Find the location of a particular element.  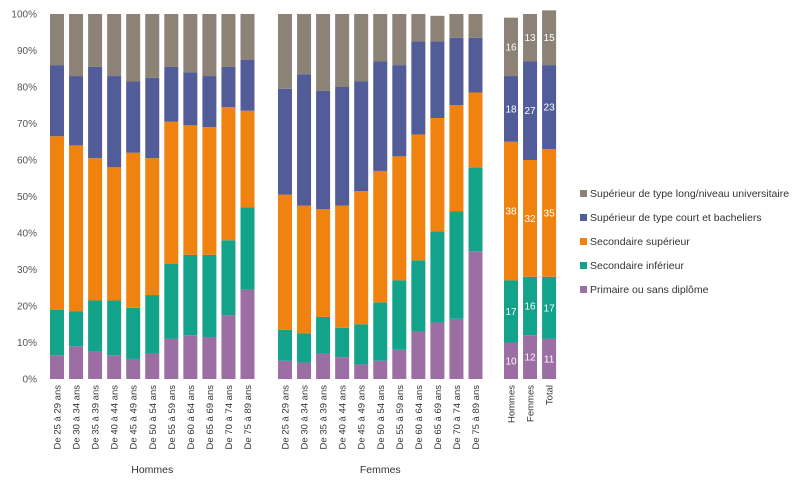

y-tick-label: 50% is located at coordinates (27, 197).